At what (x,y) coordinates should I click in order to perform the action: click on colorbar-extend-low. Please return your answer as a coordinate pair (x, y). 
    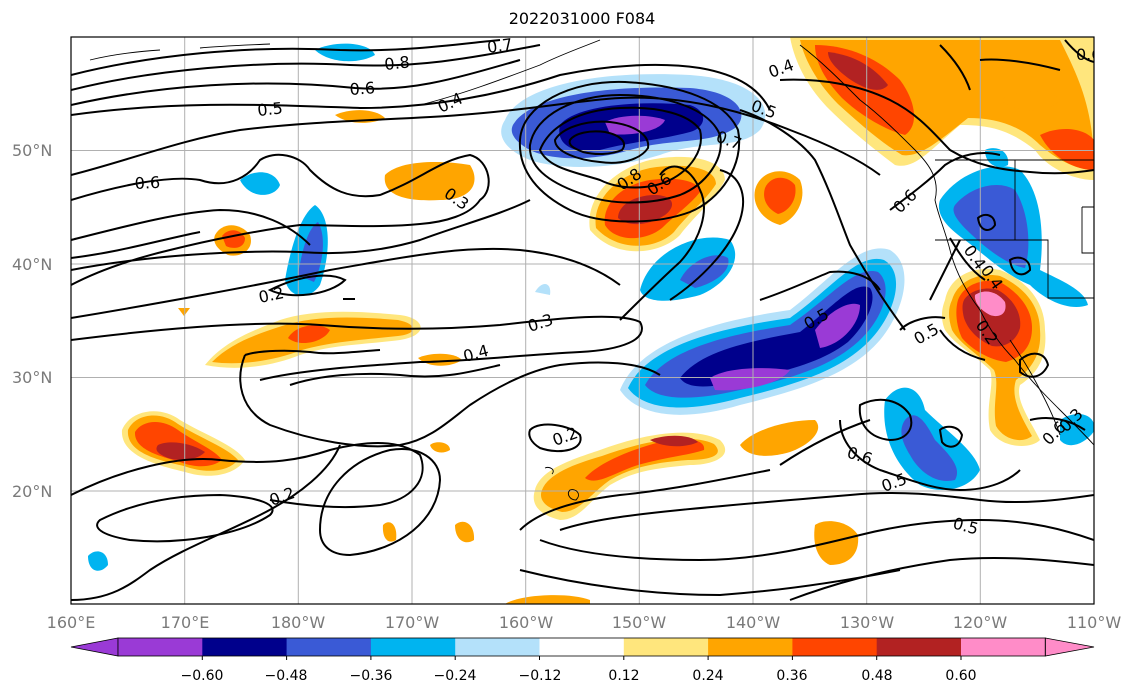
    Looking at the image, I should click on (94, 647).